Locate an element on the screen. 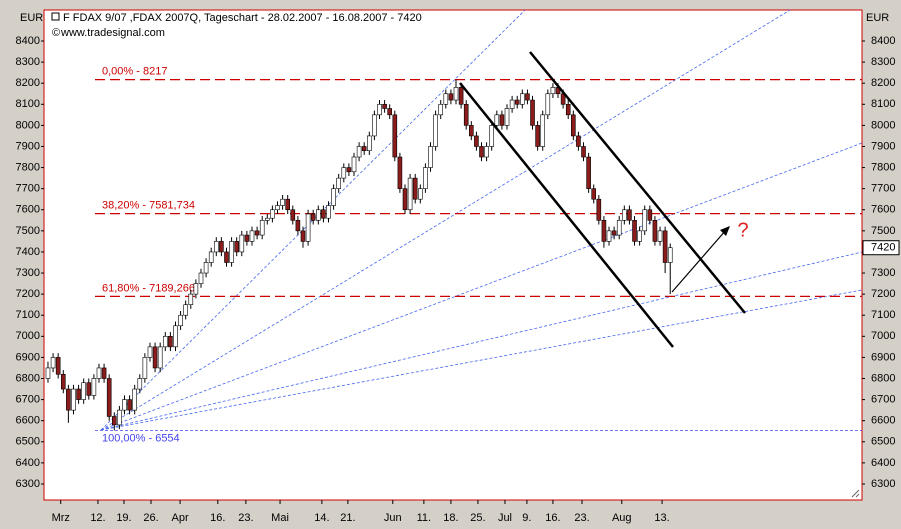 This screenshot has height=529, width=901. y-tick-label-right: 6600 is located at coordinates (883, 421).